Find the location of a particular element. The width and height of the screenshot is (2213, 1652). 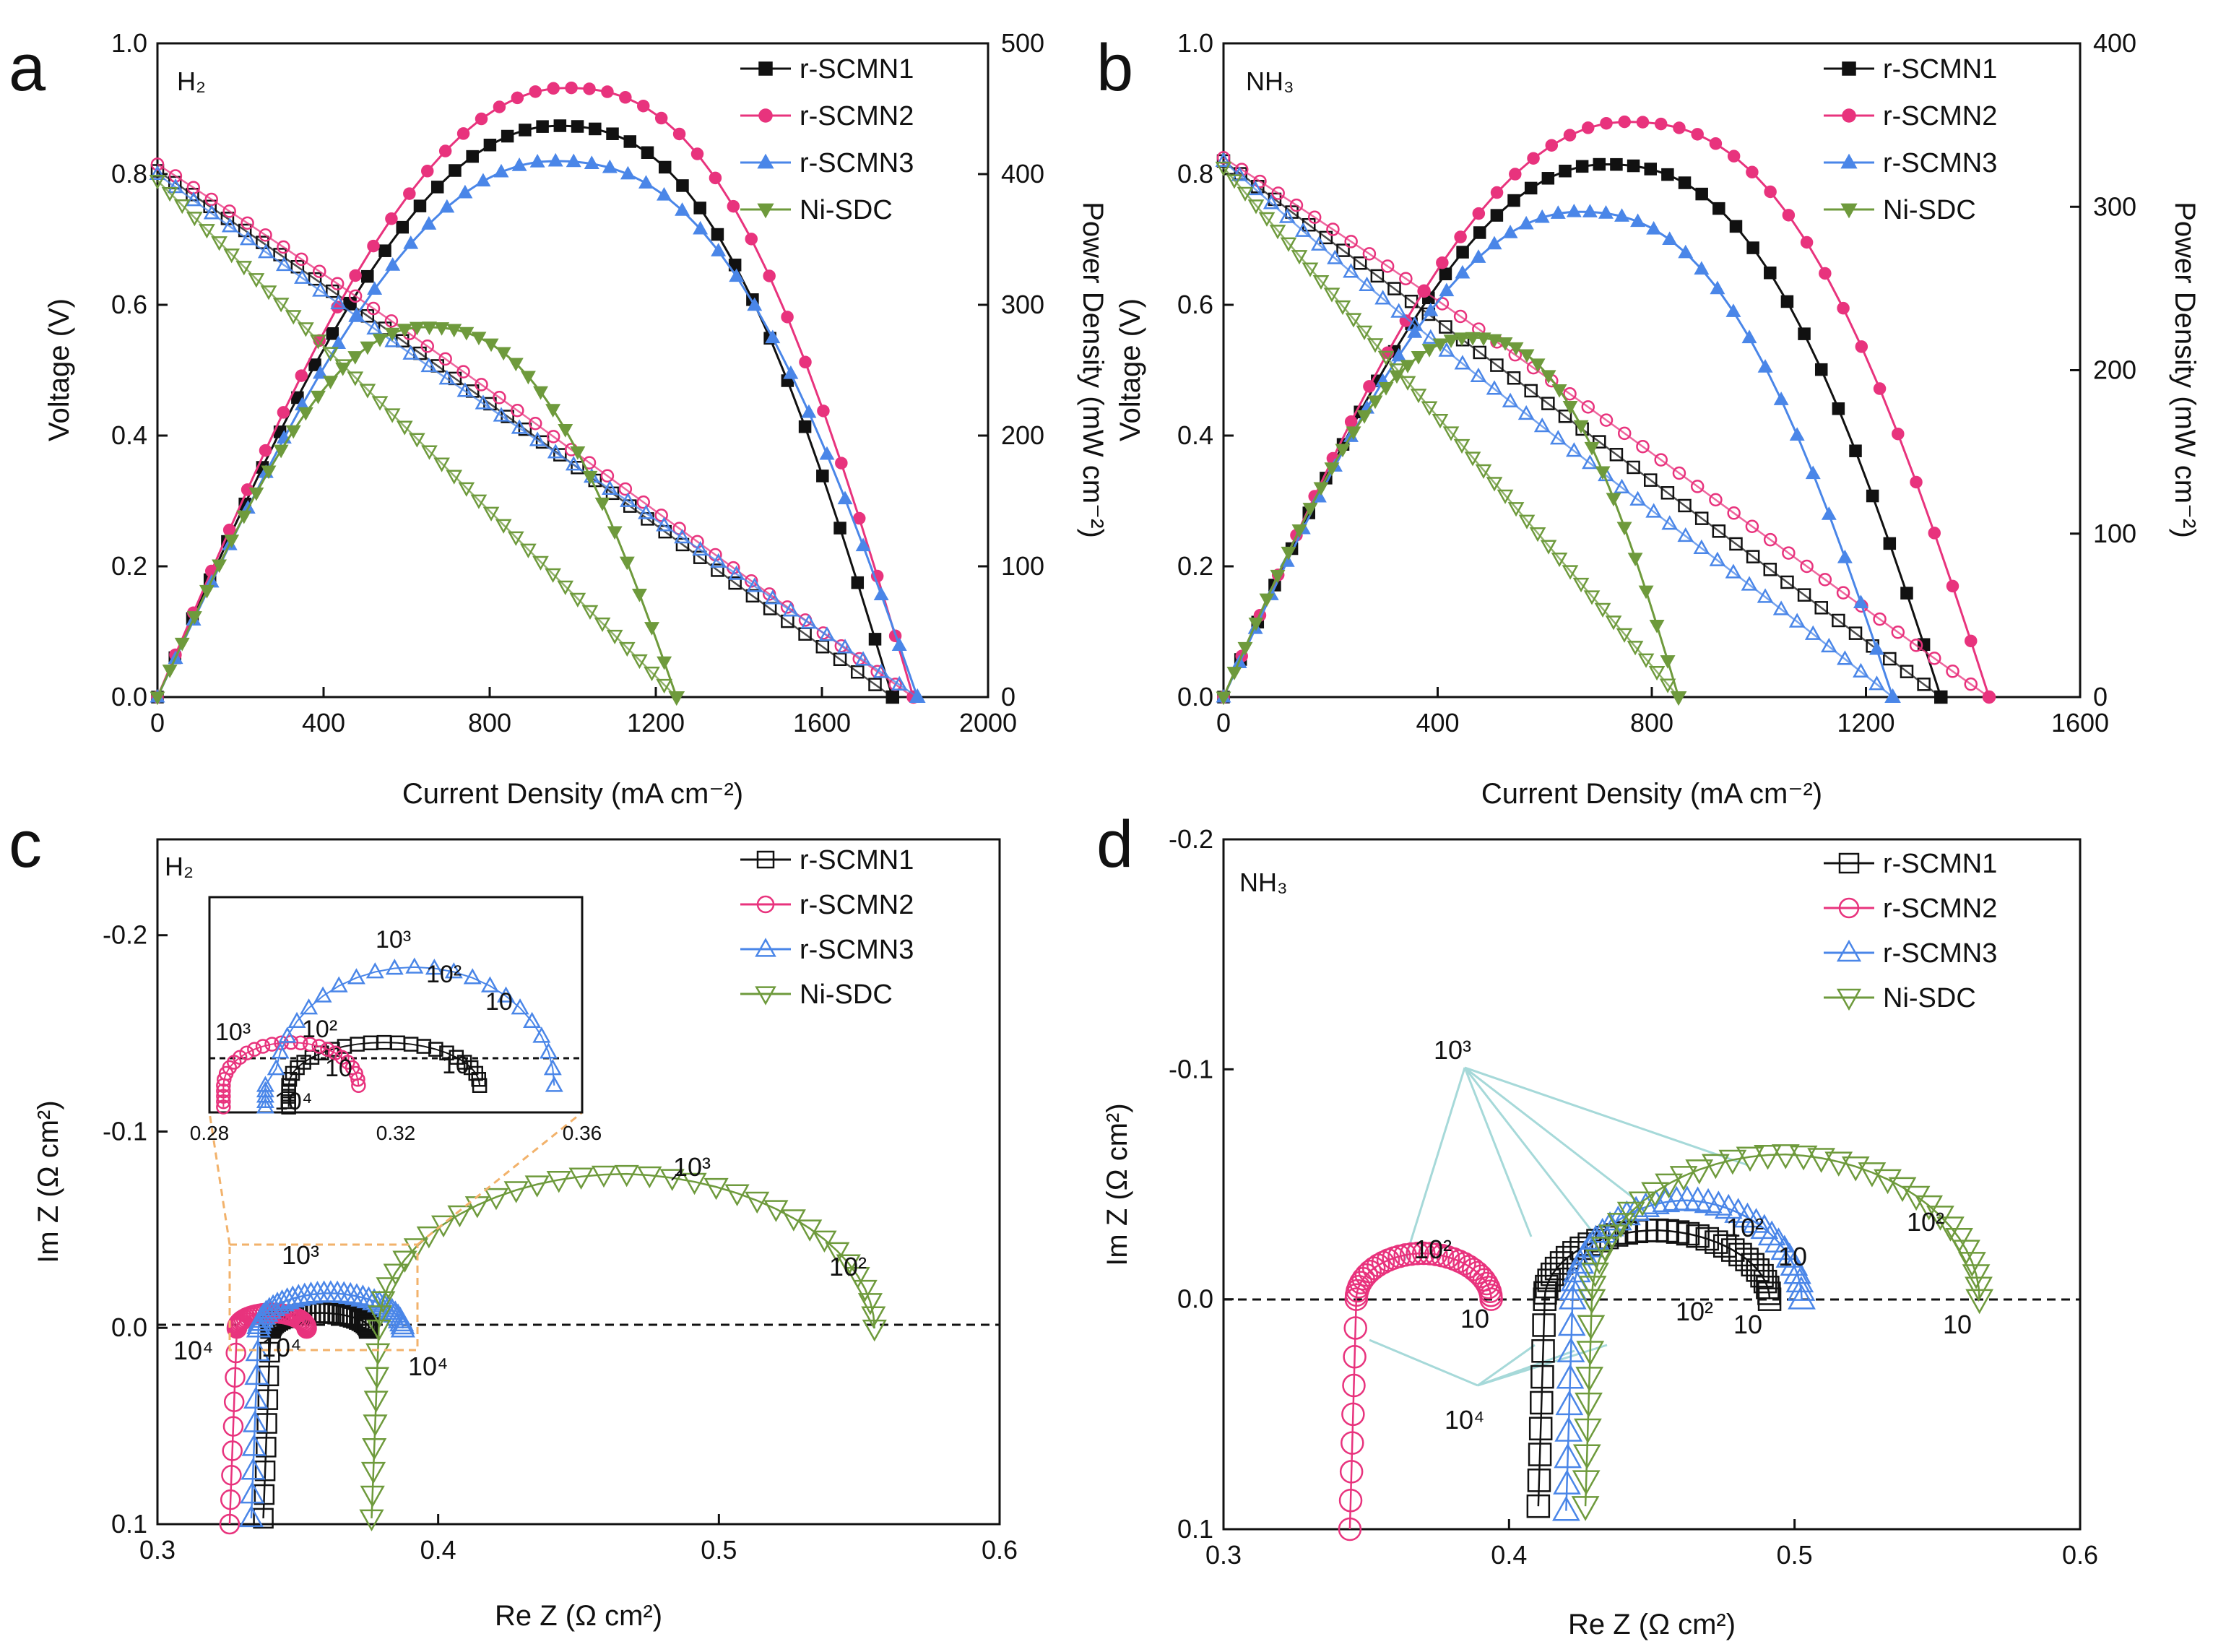

panel-d-gas-label: NH₃ is located at coordinates (1263, 882).